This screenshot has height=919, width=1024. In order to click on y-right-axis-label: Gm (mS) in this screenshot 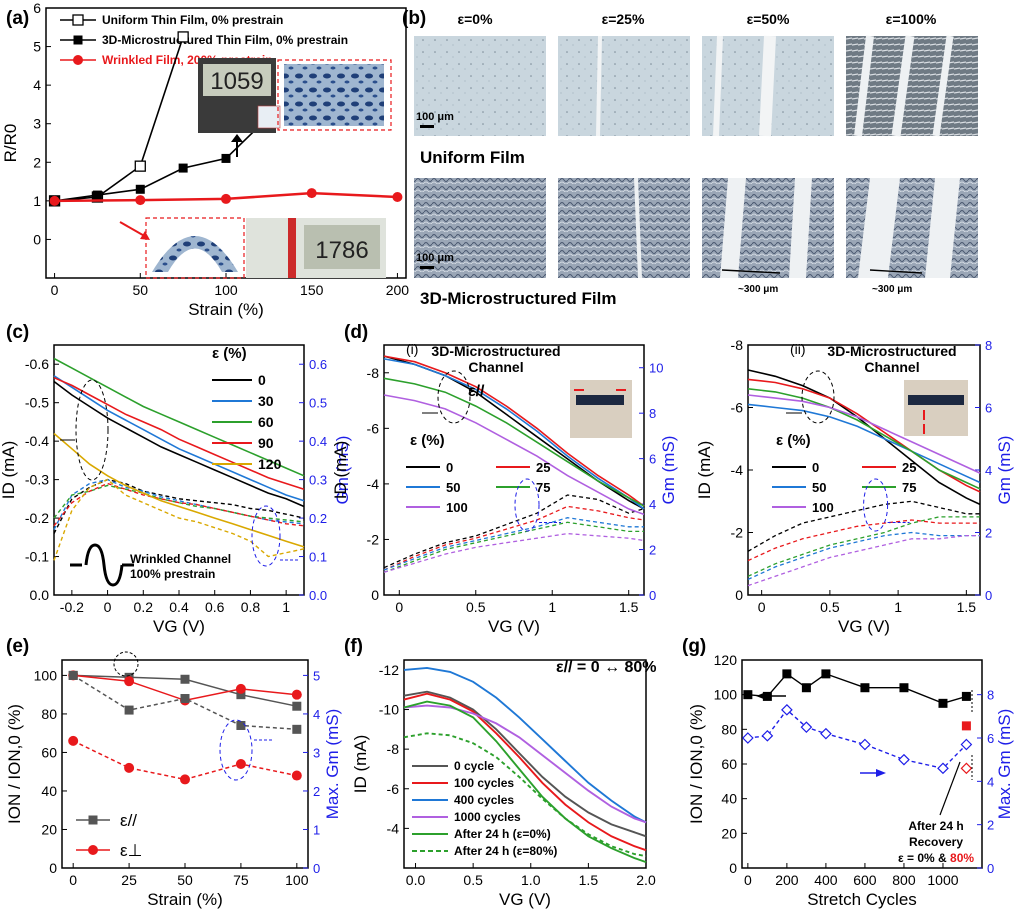, I will do `click(1004, 470)`.